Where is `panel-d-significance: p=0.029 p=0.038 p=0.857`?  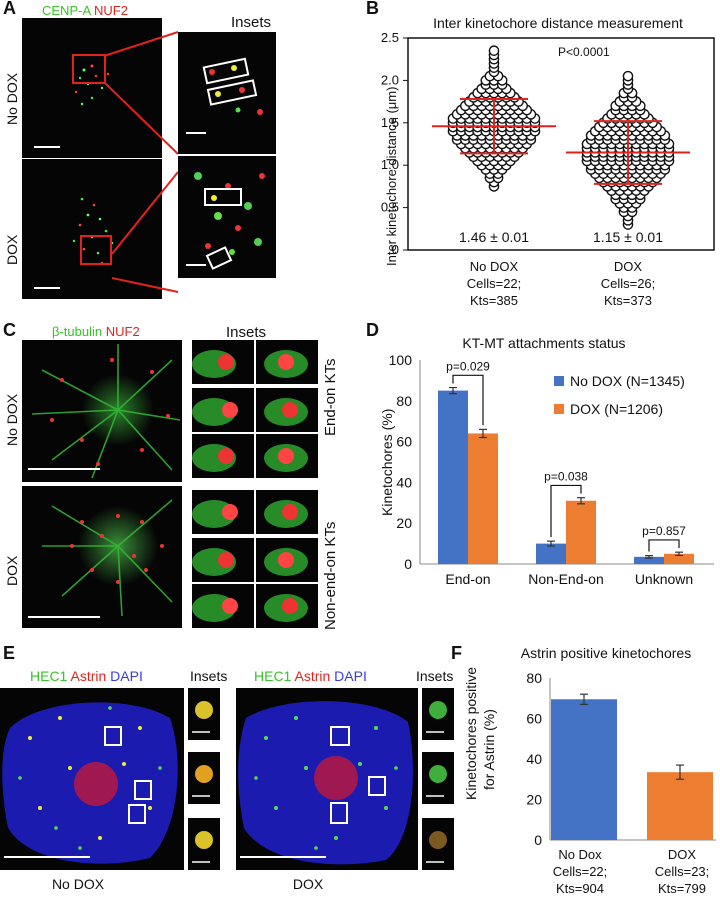
panel-d-significance: p=0.029 p=0.038 p=0.857 is located at coordinates (566, 455).